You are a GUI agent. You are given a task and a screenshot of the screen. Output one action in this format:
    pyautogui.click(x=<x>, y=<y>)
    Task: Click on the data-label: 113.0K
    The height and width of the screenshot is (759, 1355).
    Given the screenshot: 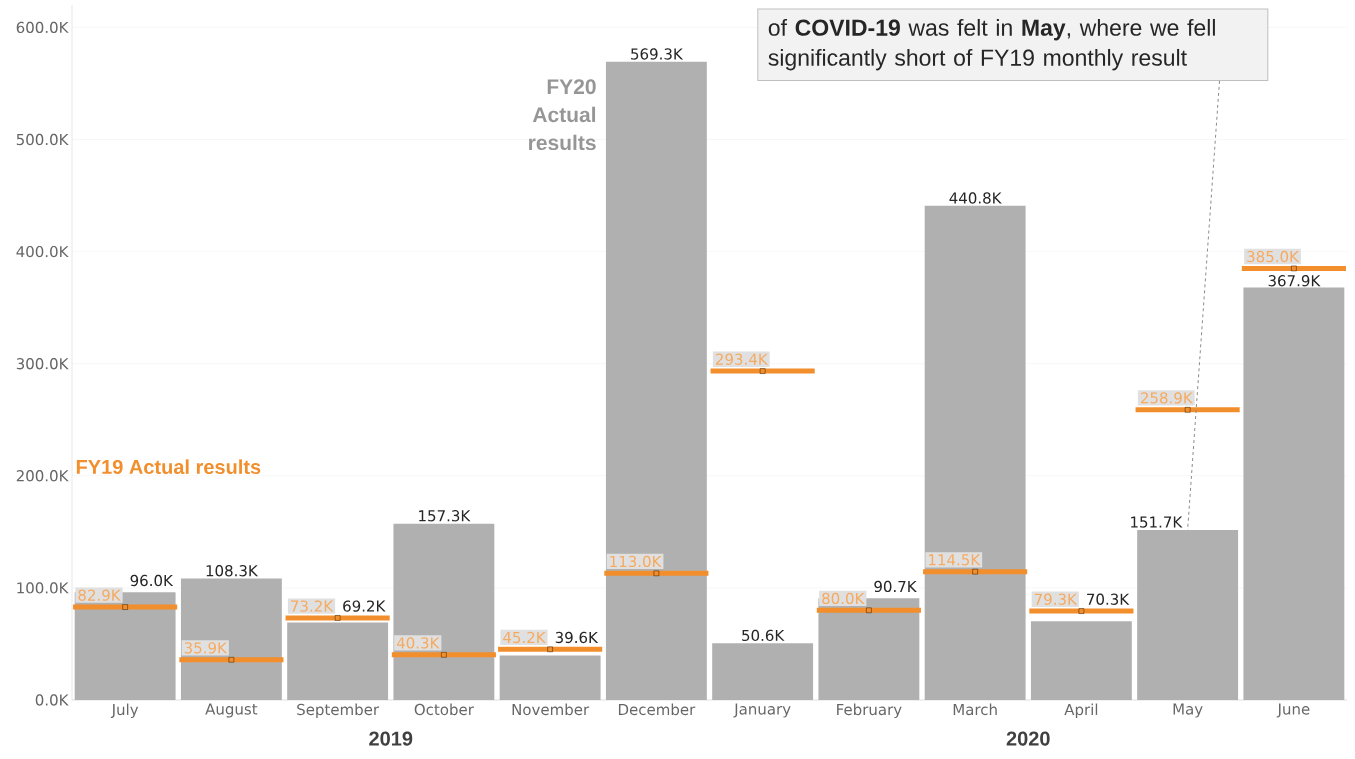 What is the action you would take?
    pyautogui.click(x=636, y=561)
    